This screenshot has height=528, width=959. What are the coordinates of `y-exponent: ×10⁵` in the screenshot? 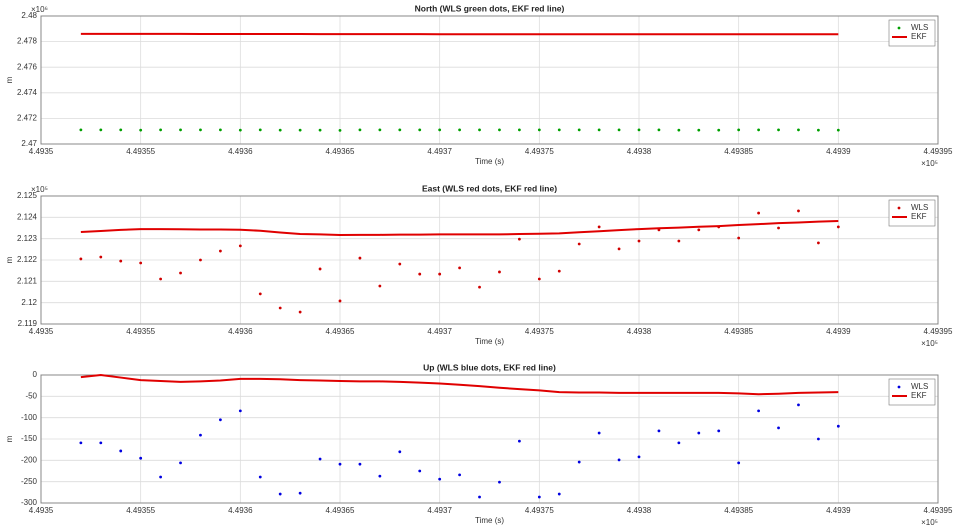 It's located at (39, 189).